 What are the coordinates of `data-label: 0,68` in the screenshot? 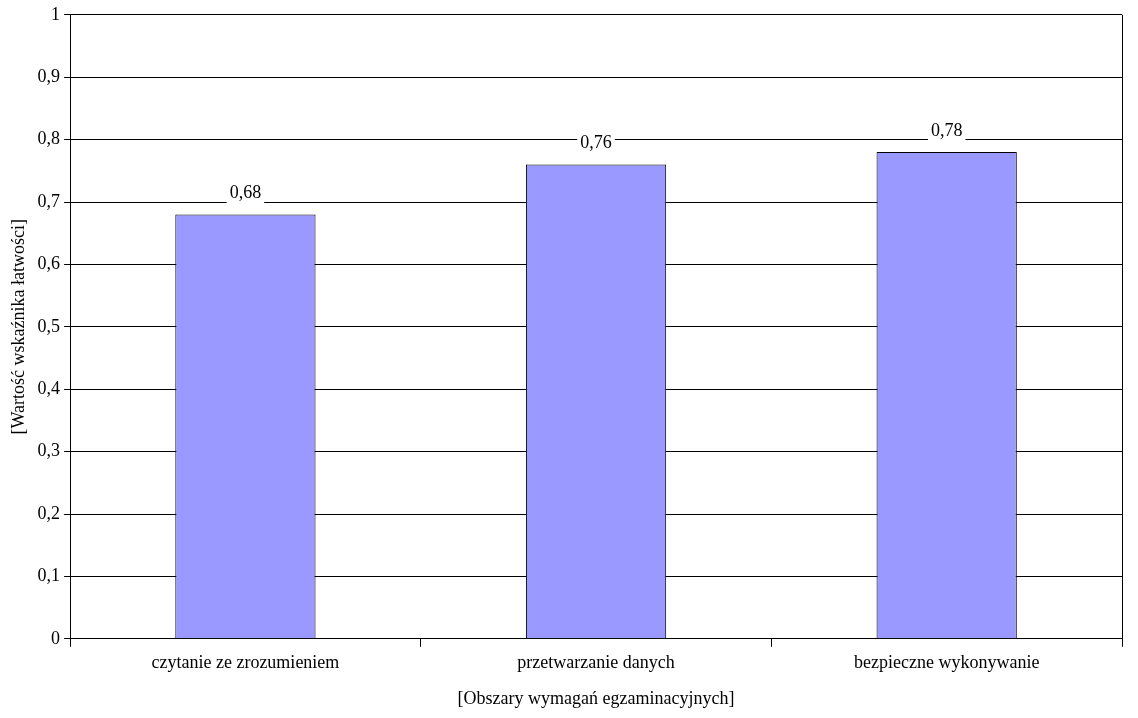 It's located at (245, 192).